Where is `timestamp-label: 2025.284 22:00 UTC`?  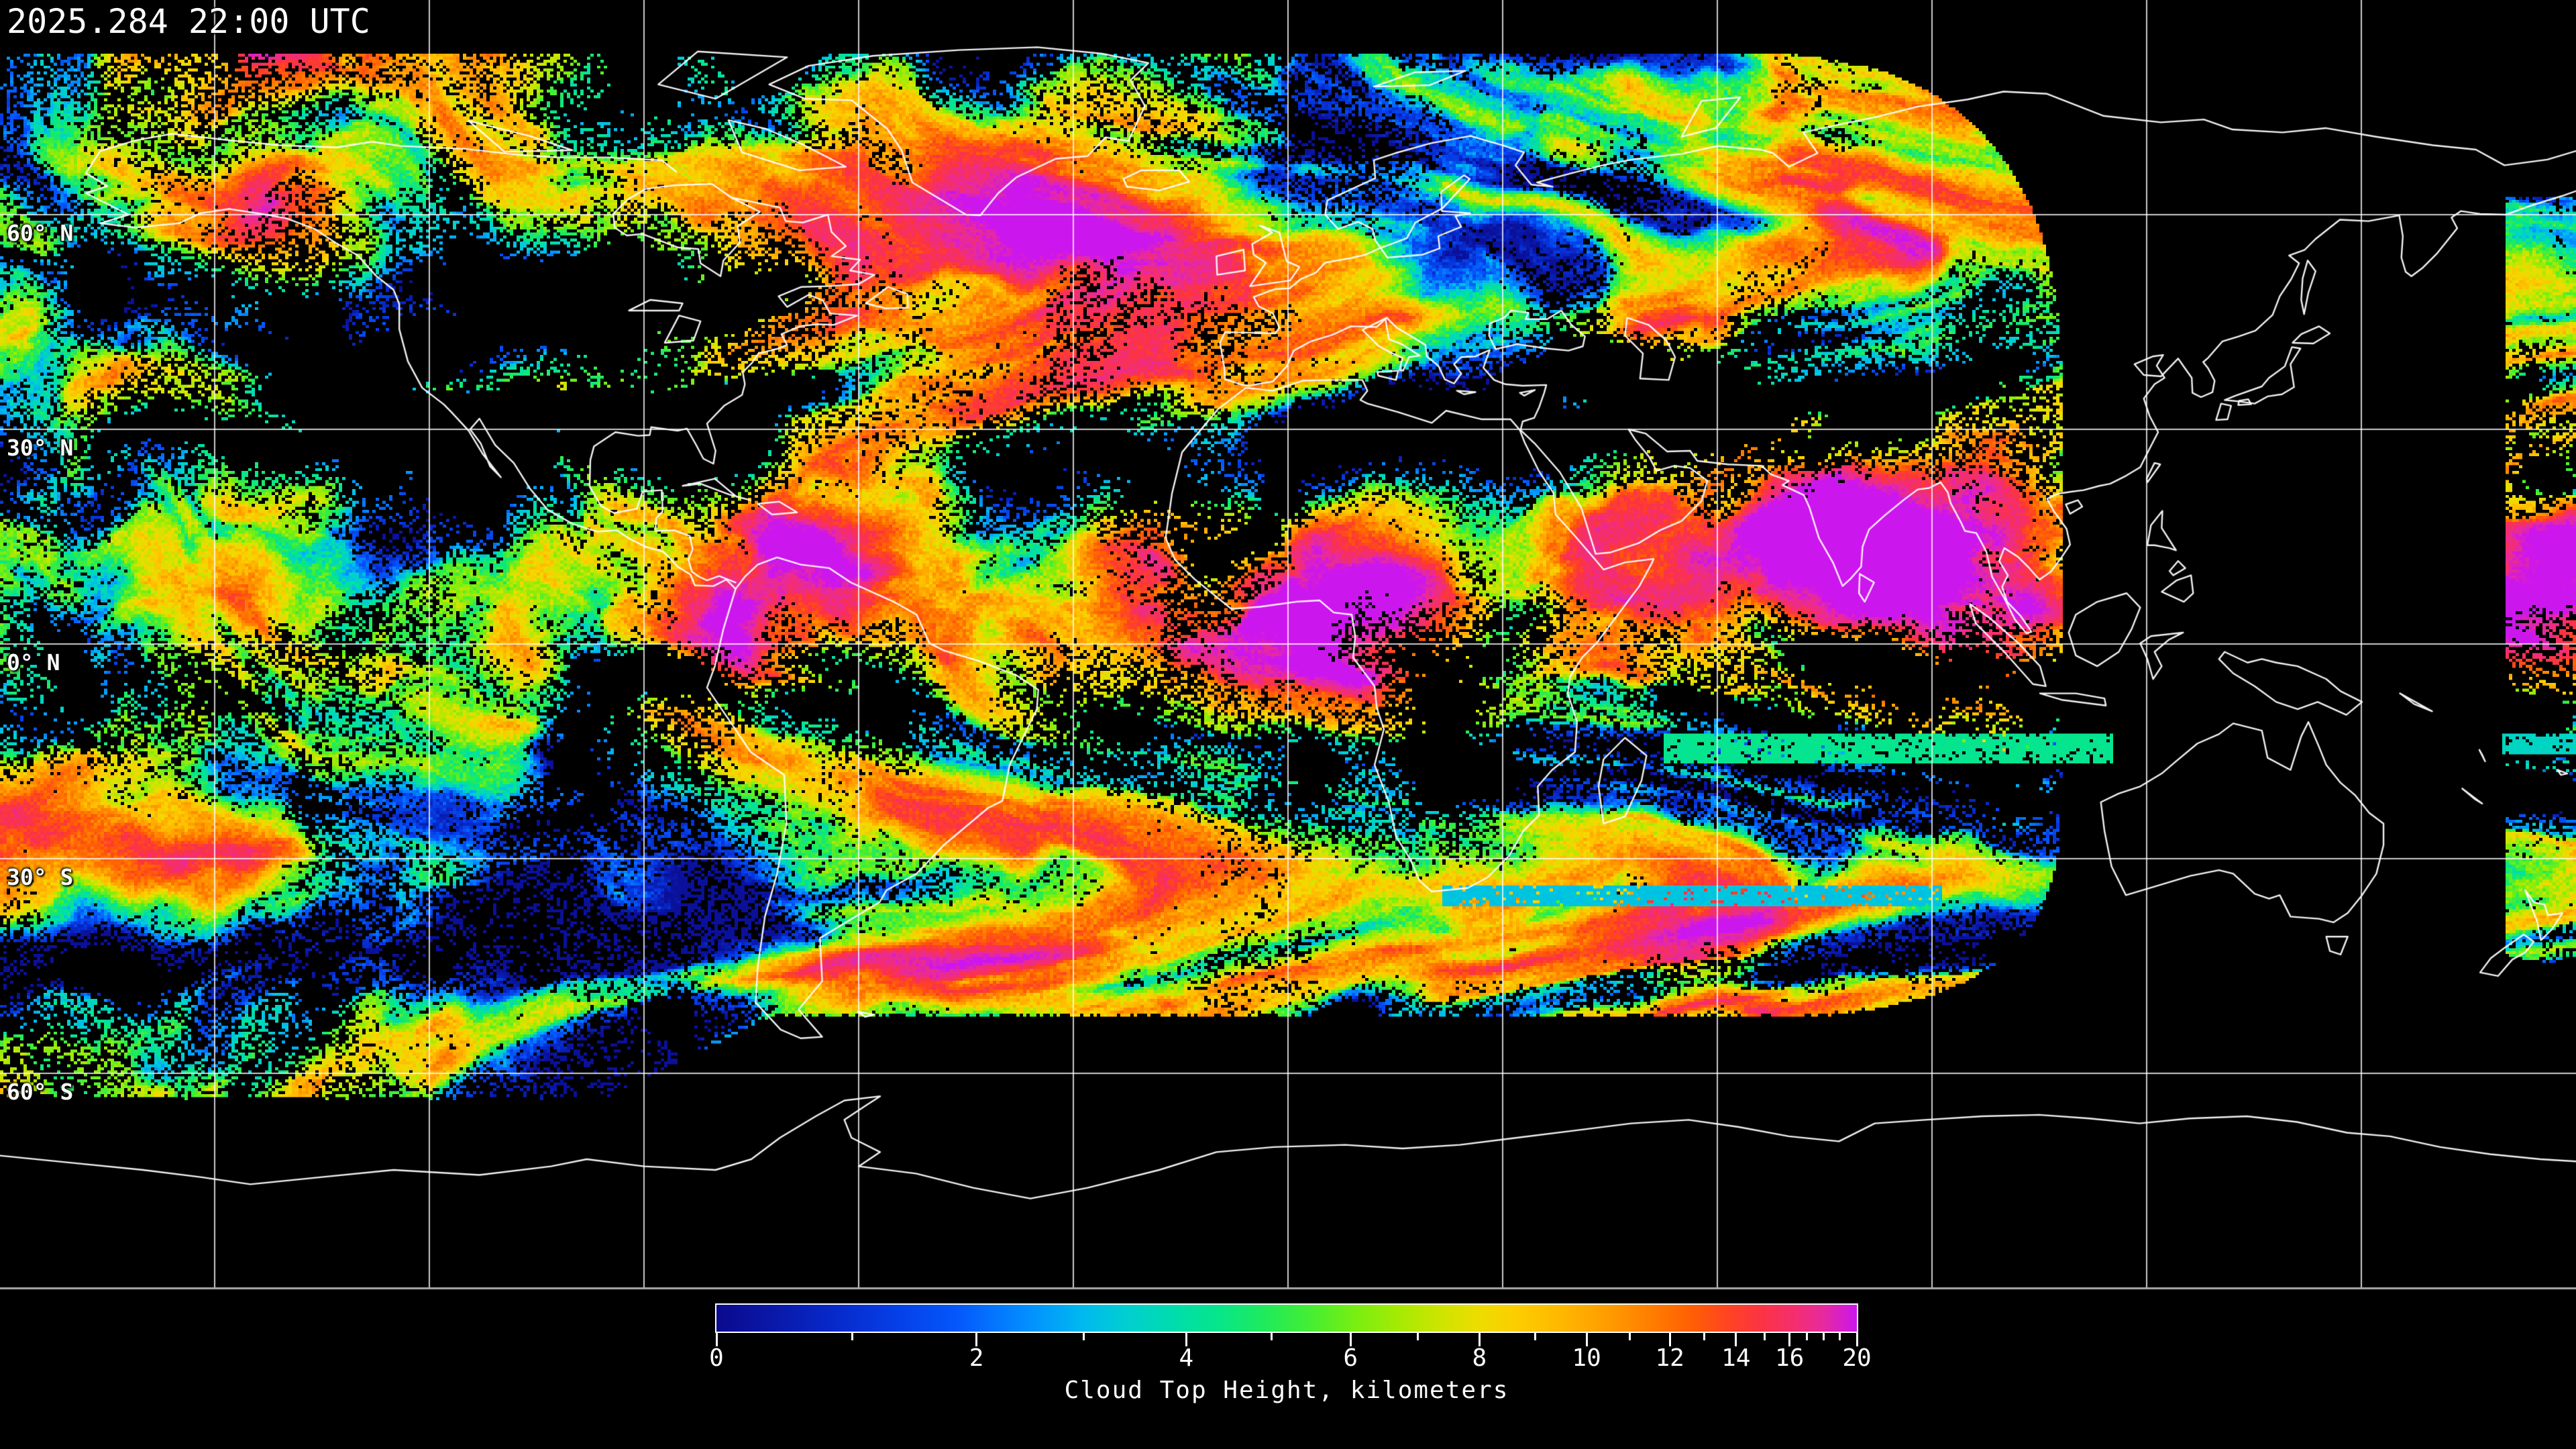
timestamp-label: 2025.284 22:00 UTC is located at coordinates (188, 21).